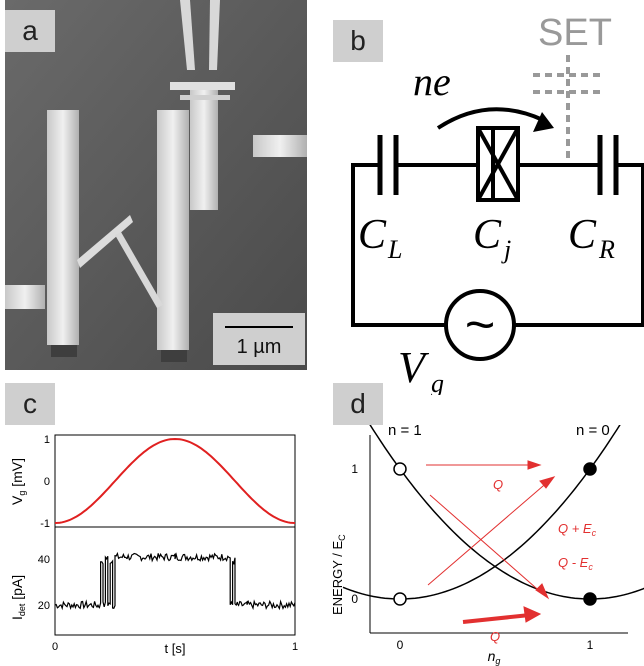 The image size is (644, 666). I want to click on vg-label: V, so click(414, 367).